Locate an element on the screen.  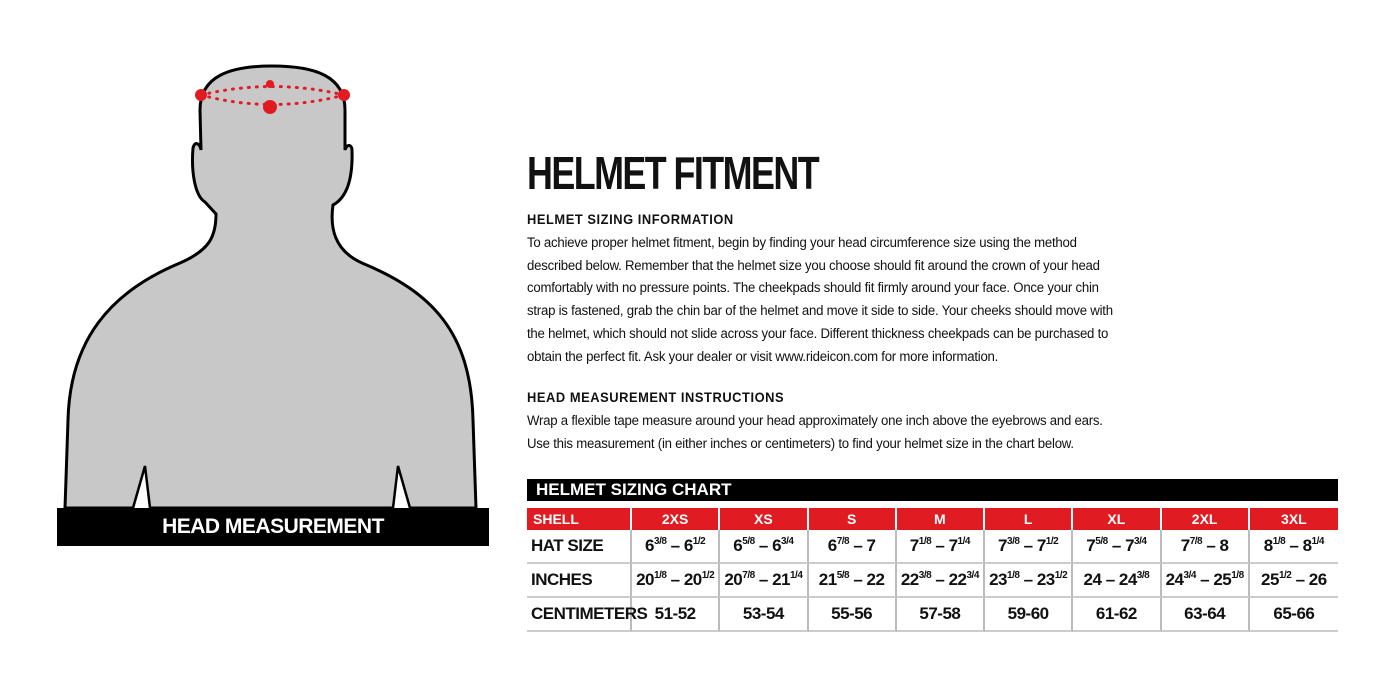
table-cell: 67/8 – 7 is located at coordinates (852, 547).